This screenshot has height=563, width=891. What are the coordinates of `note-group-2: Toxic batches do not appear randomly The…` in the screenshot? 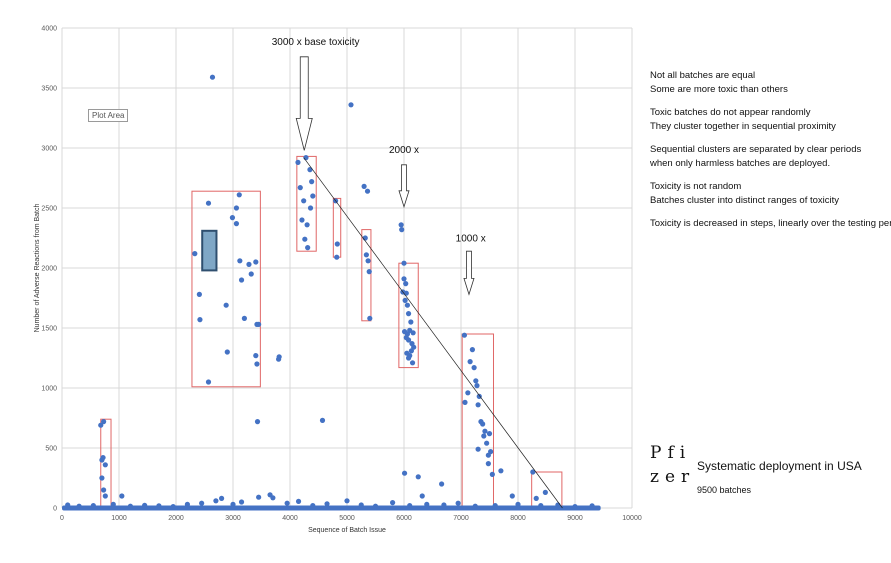 It's located at (767, 119).